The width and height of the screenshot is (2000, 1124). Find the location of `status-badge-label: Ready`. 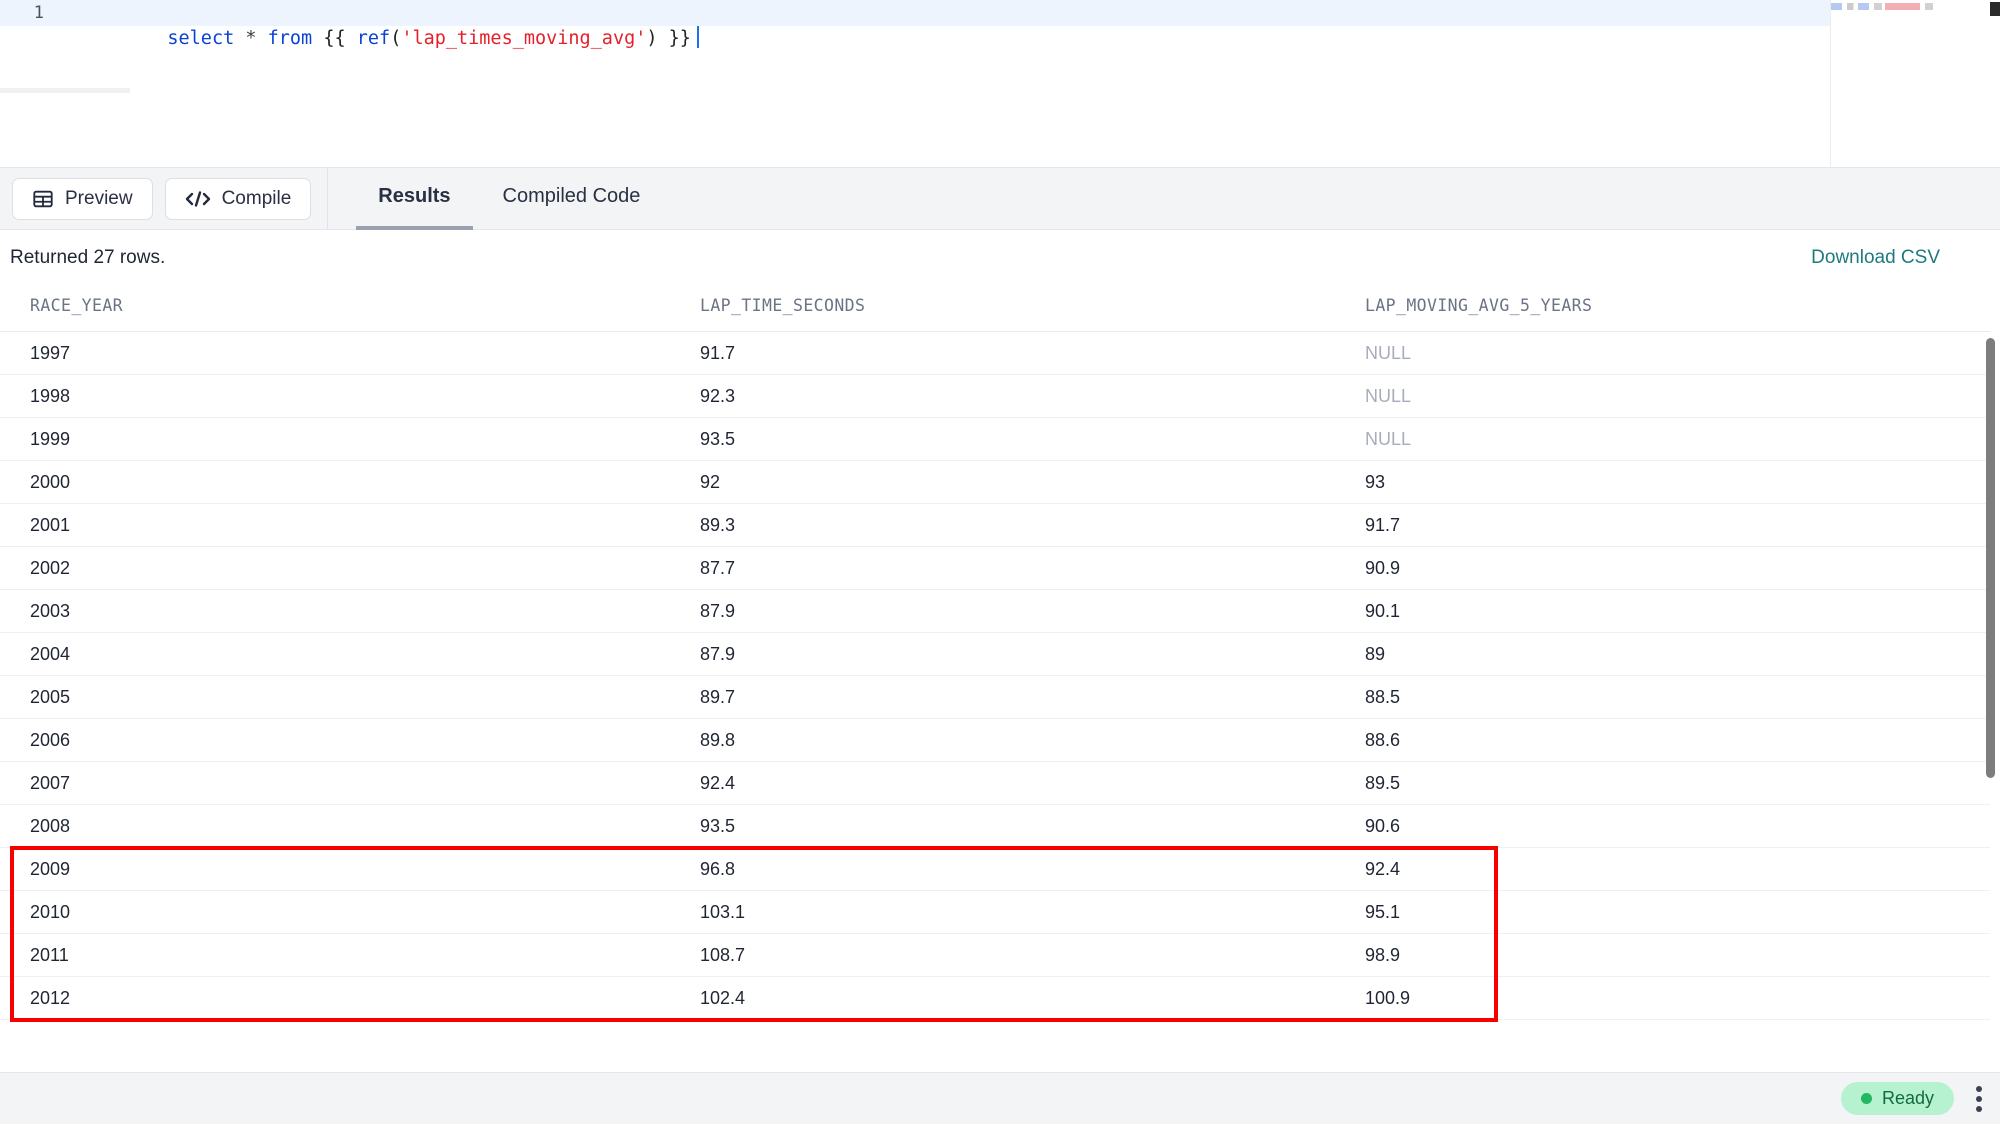

status-badge-label: Ready is located at coordinates (1907, 1098).